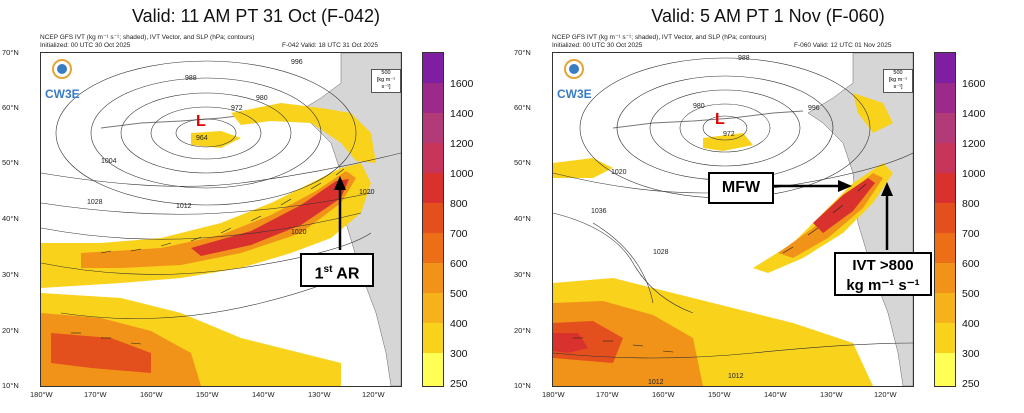 This screenshot has height=413, width=1024. Describe the element at coordinates (663, 394) in the screenshot. I see `lon-label: 160°W` at that location.